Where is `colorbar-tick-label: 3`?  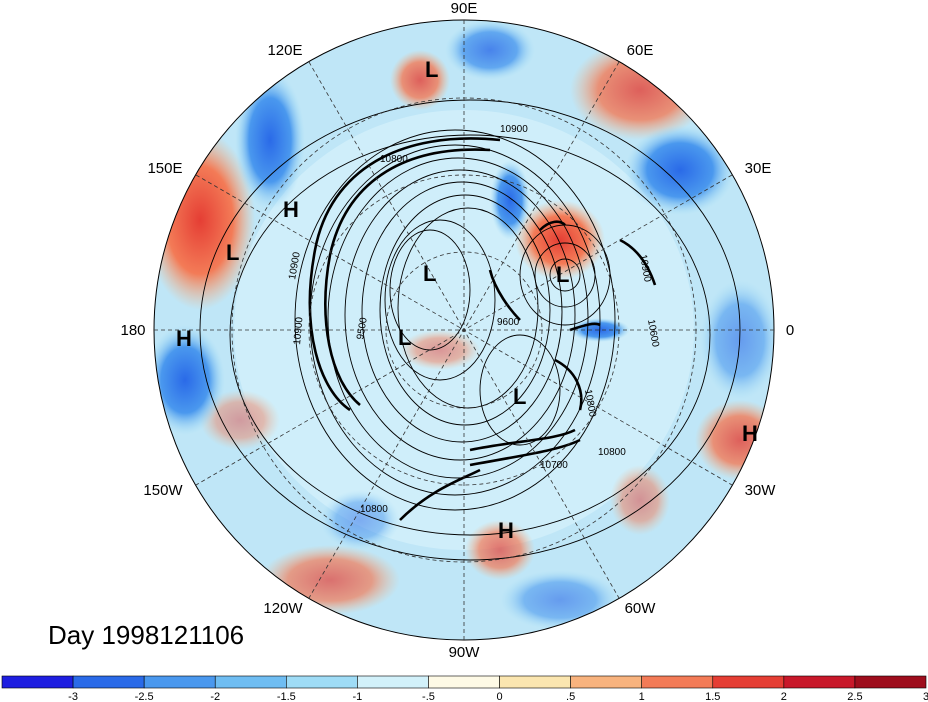
colorbar-tick-label: 3 is located at coordinates (925, 696).